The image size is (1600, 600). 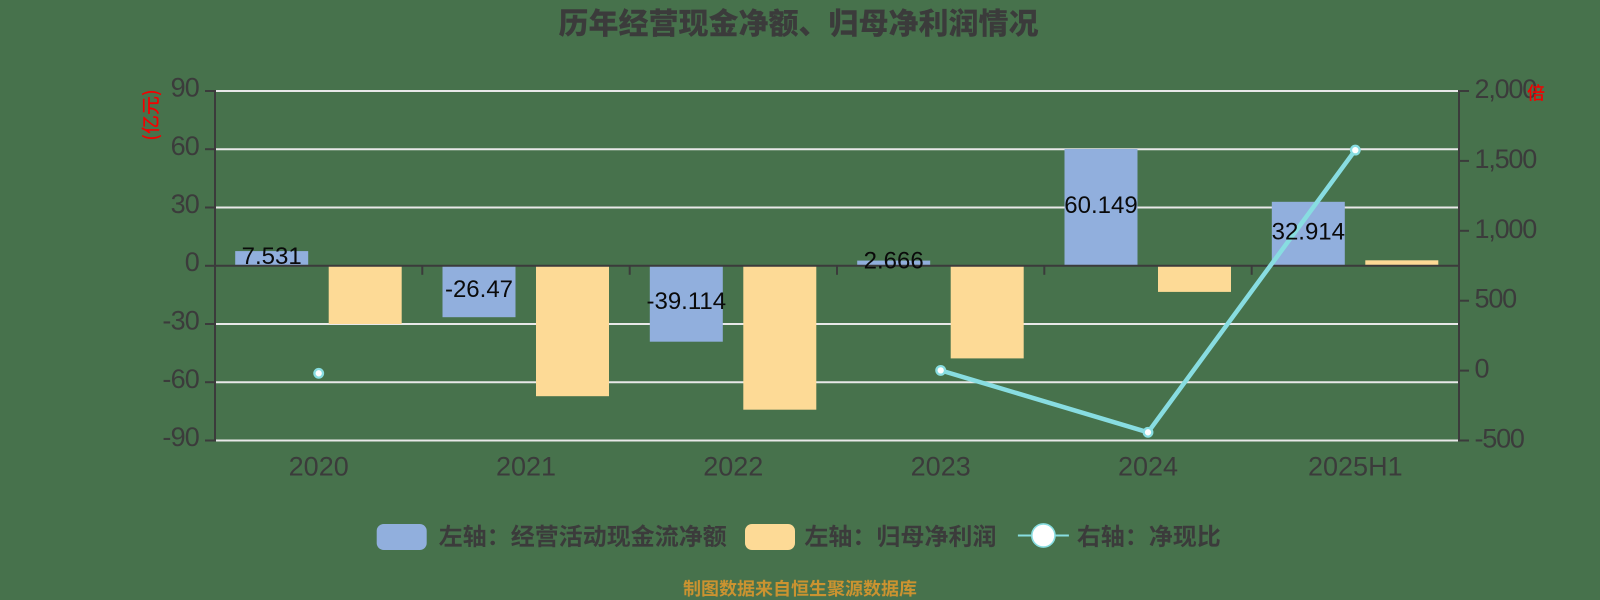 I want to click on svg-text: 60.149, so click(x=1100, y=205).